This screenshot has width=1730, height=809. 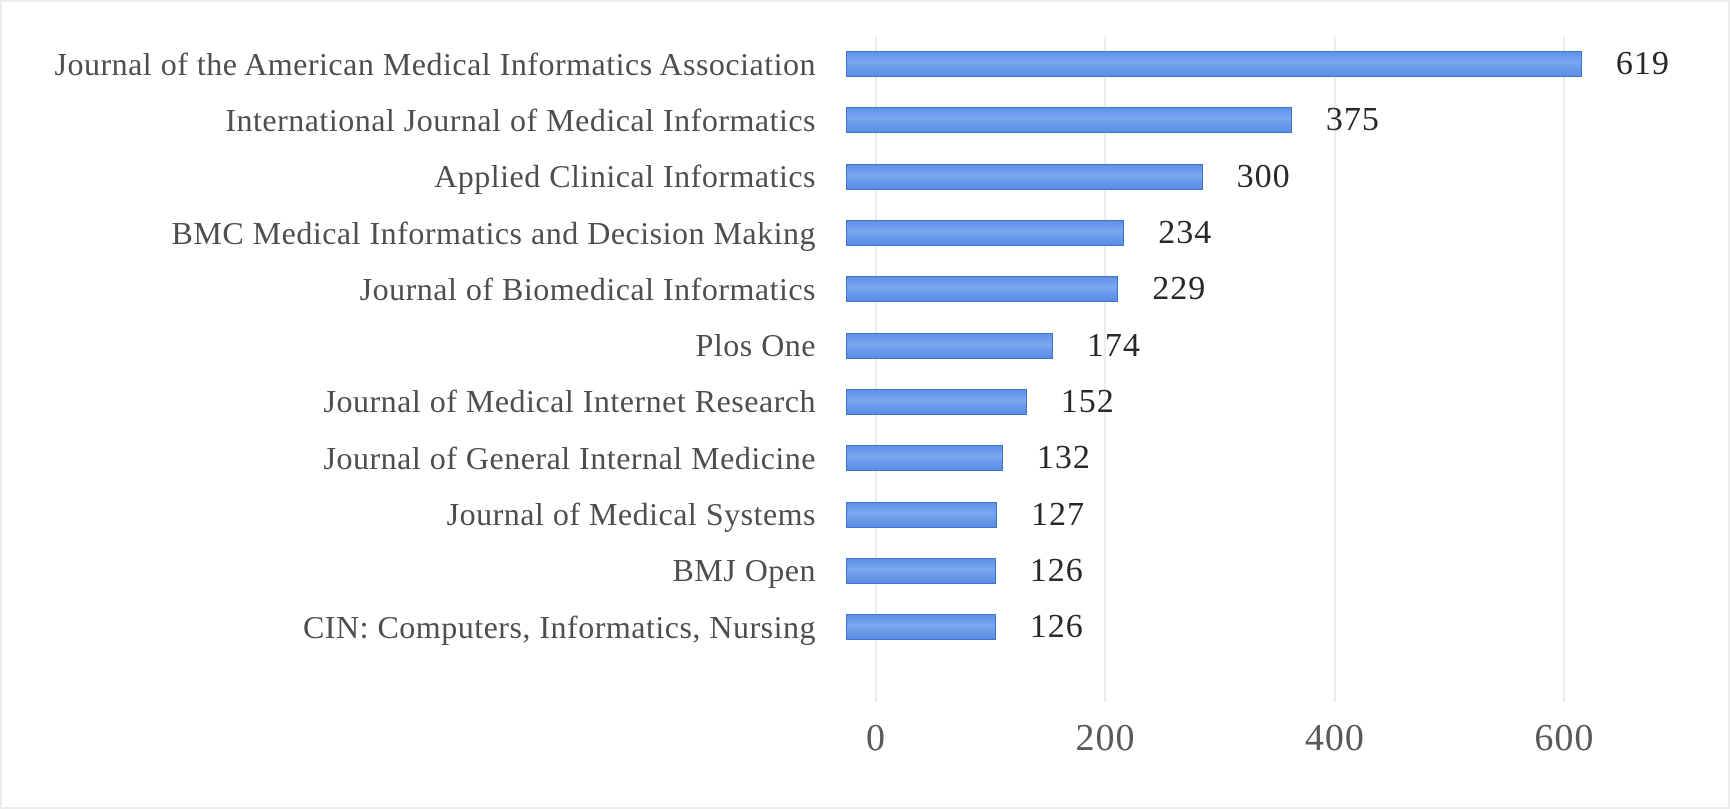 I want to click on value-label: 619, so click(x=1642, y=64).